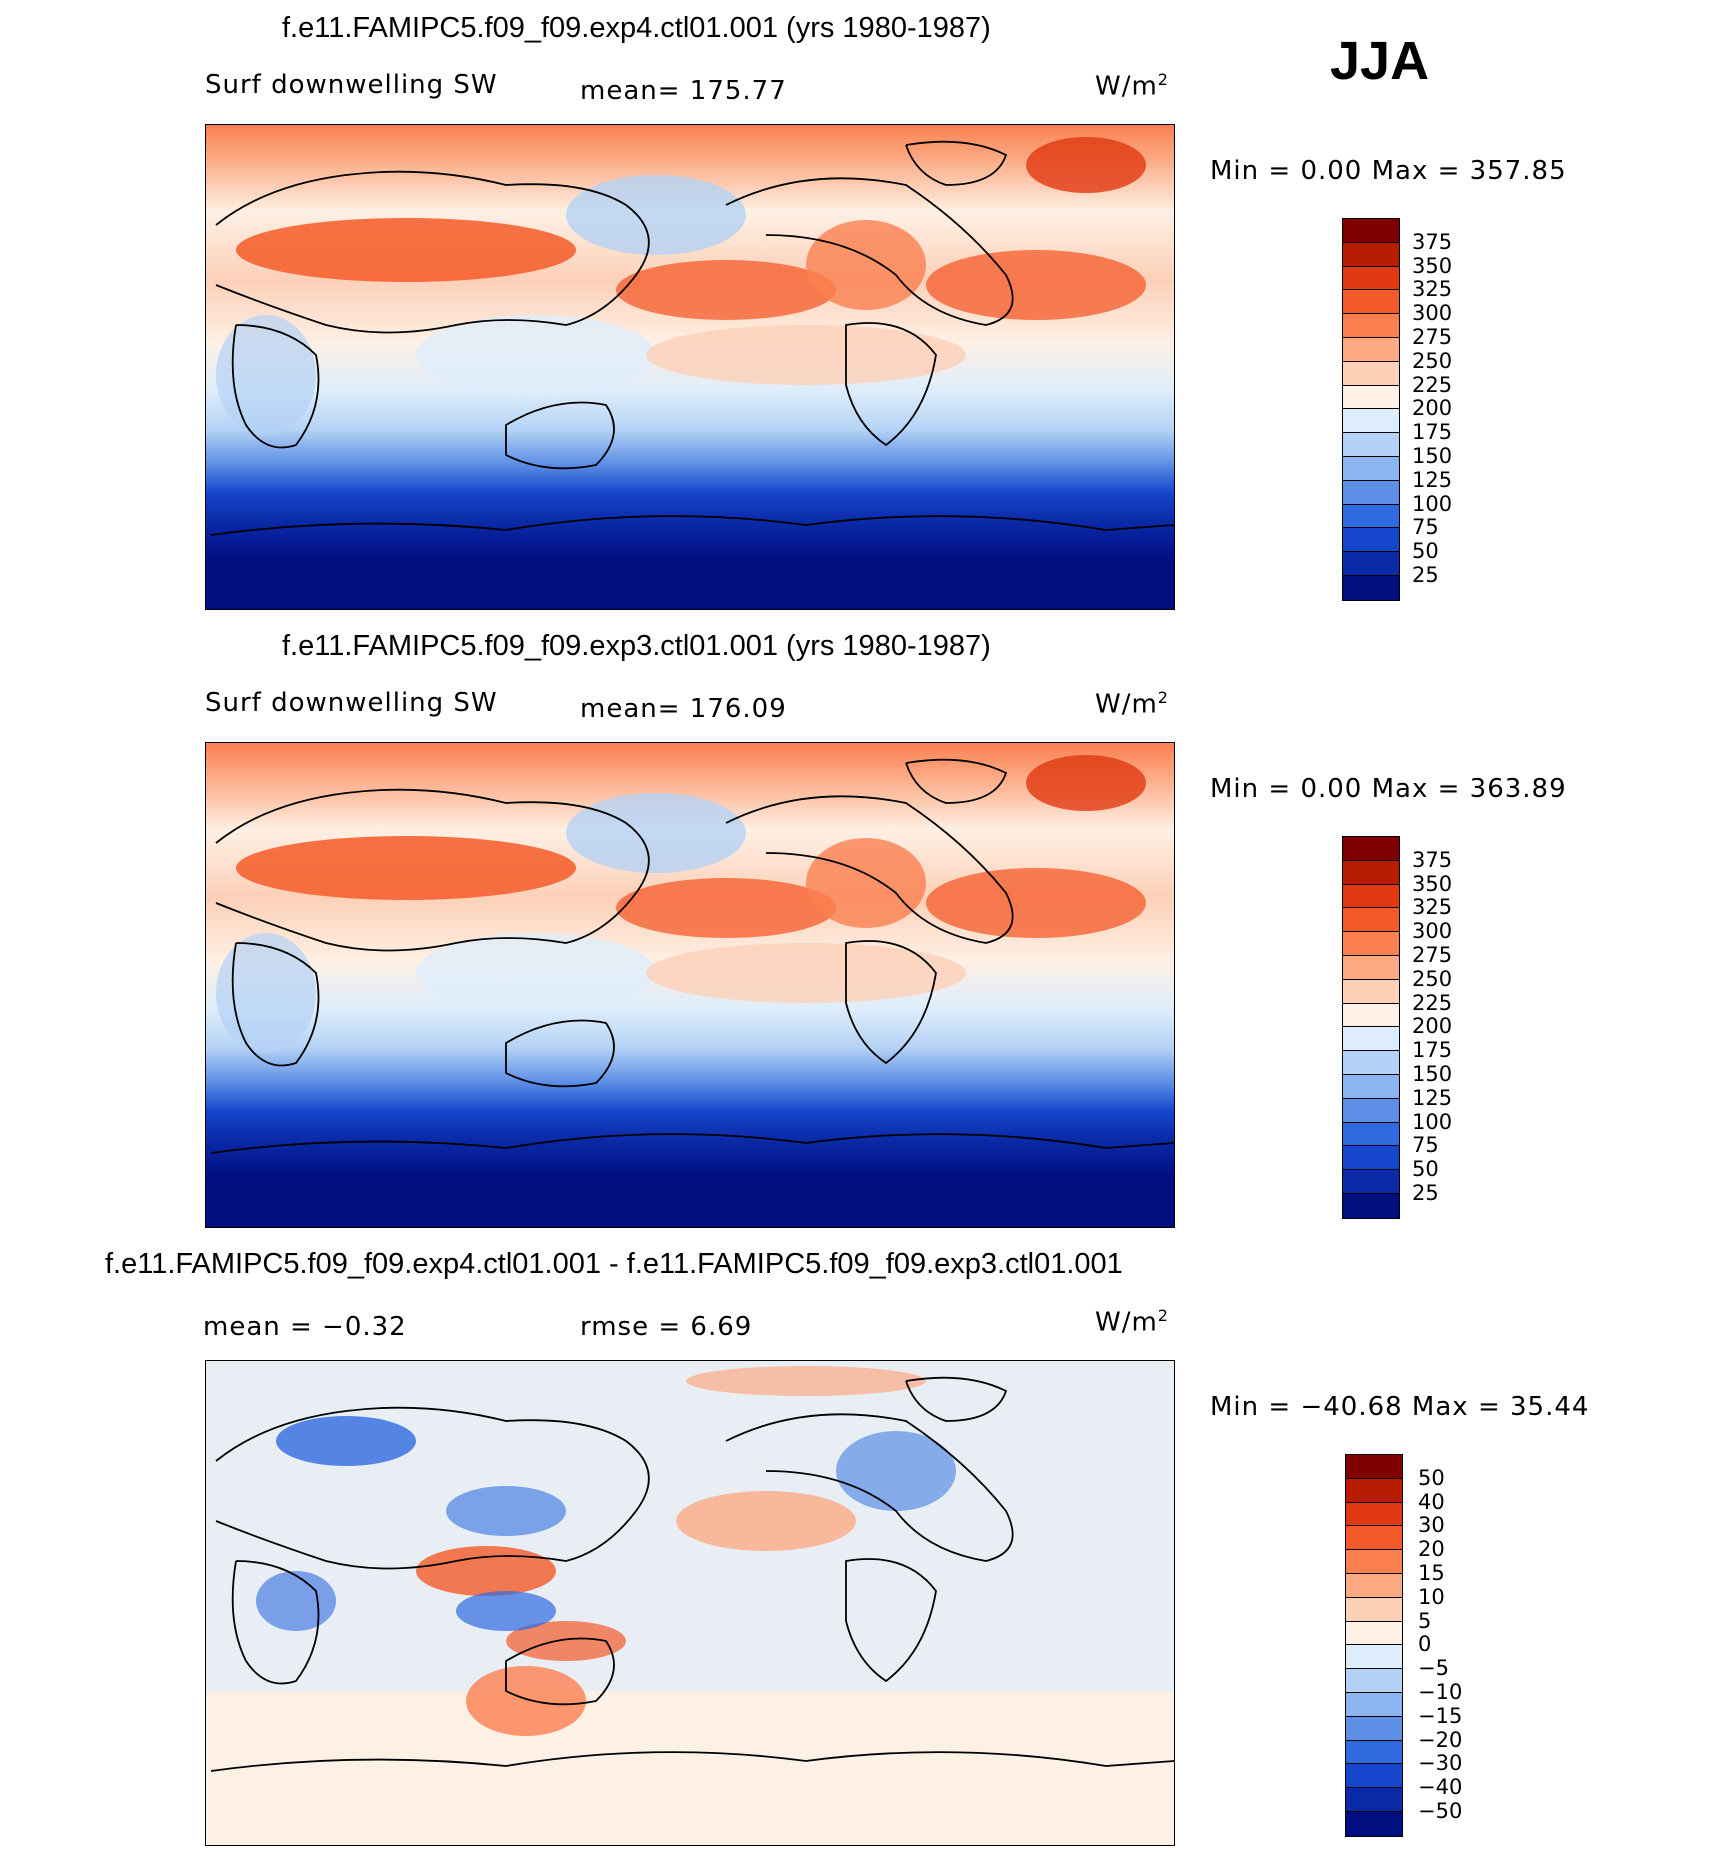 The image size is (1710, 1852). I want to click on panel1-minmax: Min = 0.00 Max = 357.85, so click(1388, 171).